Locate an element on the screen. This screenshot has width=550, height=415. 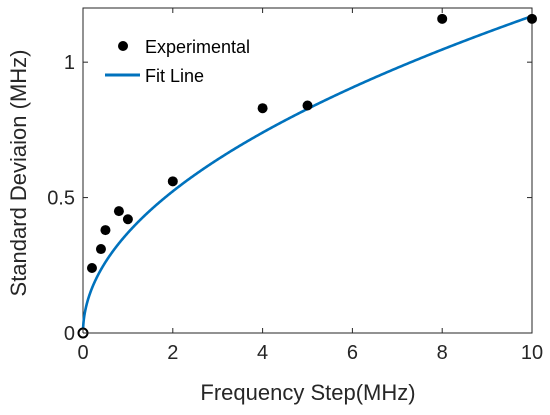
x-tick-label: 8 is located at coordinates (442, 353).